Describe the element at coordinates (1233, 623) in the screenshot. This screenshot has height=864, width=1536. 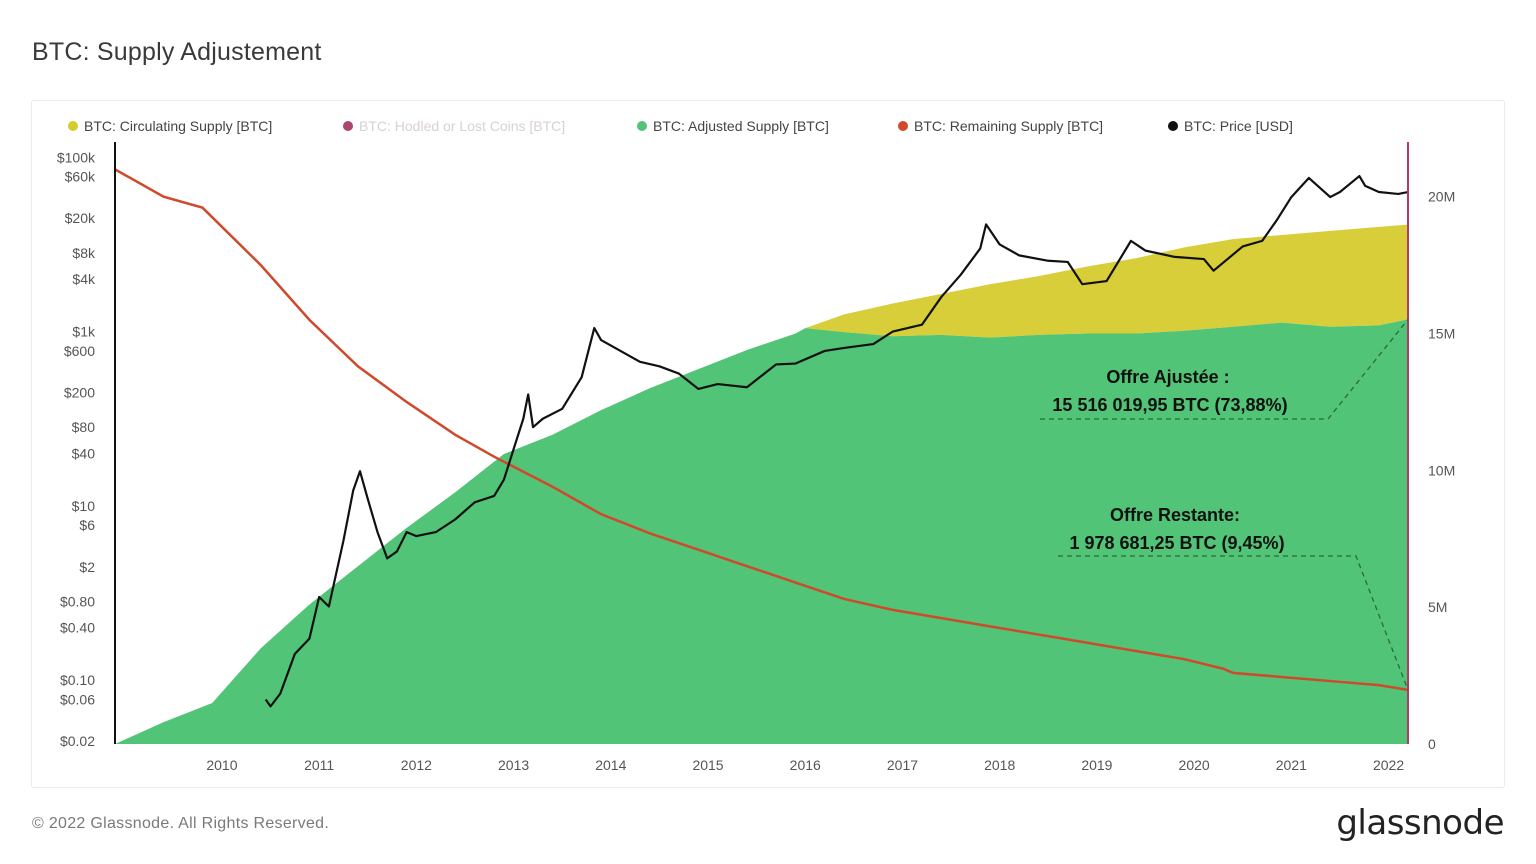
I see `annotation-remaining-leader` at that location.